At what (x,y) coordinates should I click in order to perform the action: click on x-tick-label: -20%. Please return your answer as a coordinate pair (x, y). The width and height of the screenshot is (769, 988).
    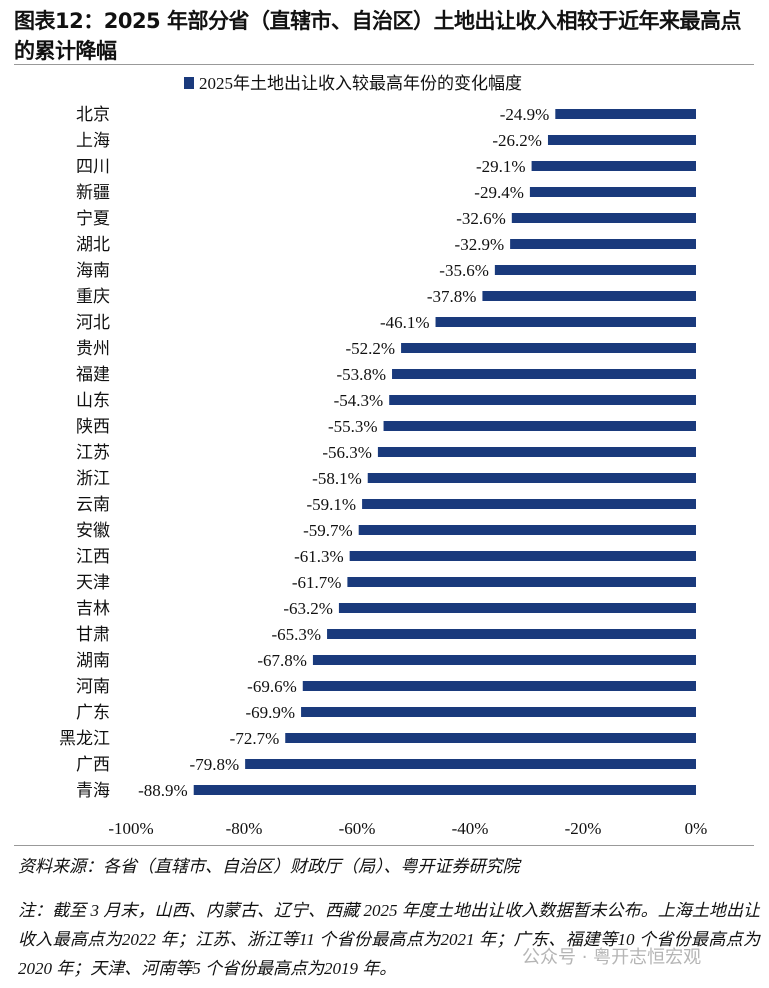
    Looking at the image, I should click on (583, 828).